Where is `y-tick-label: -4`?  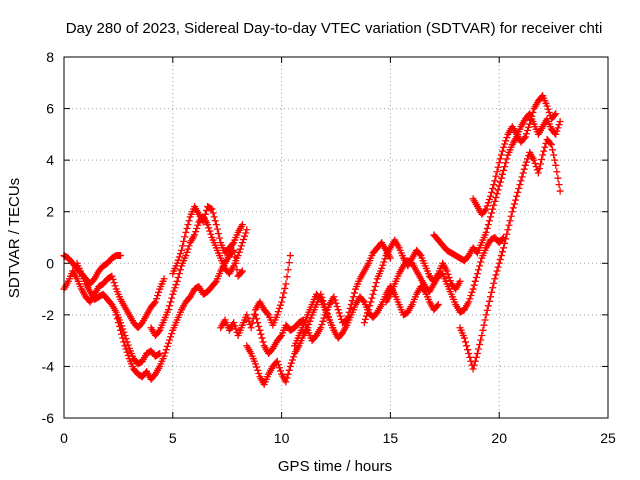 y-tick-label: -4 is located at coordinates (48, 366).